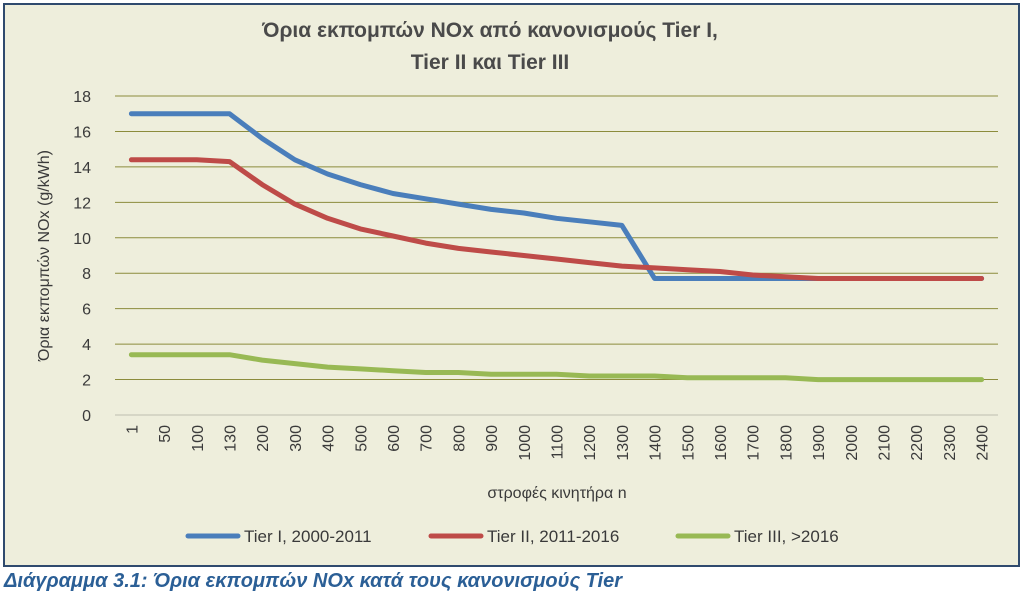 The width and height of the screenshot is (1024, 601). Describe the element at coordinates (917, 443) in the screenshot. I see `x-tick-label: 2200` at that location.